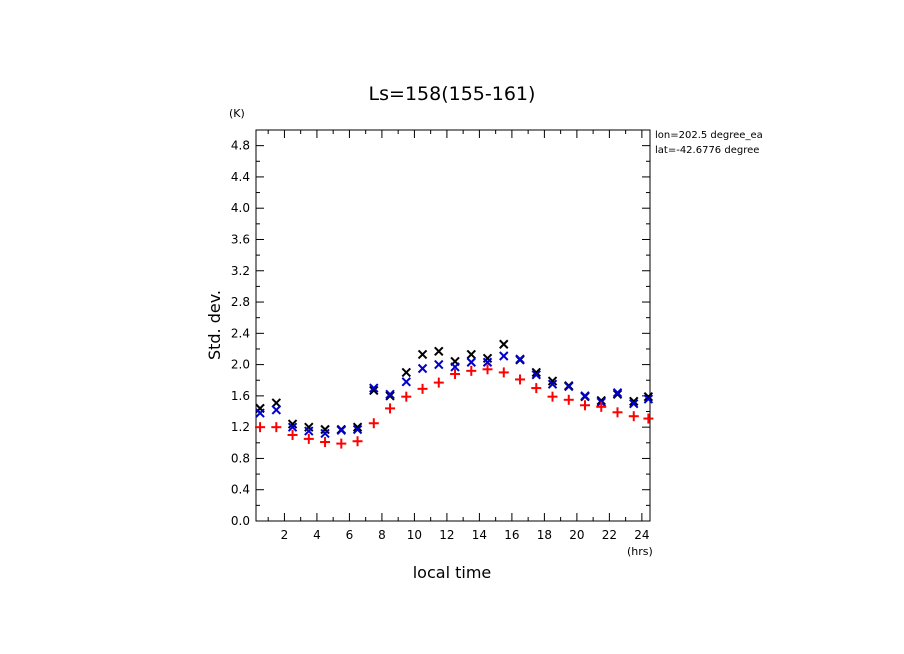  What do you see at coordinates (317, 535) in the screenshot?
I see `x-tick-label: 4` at bounding box center [317, 535].